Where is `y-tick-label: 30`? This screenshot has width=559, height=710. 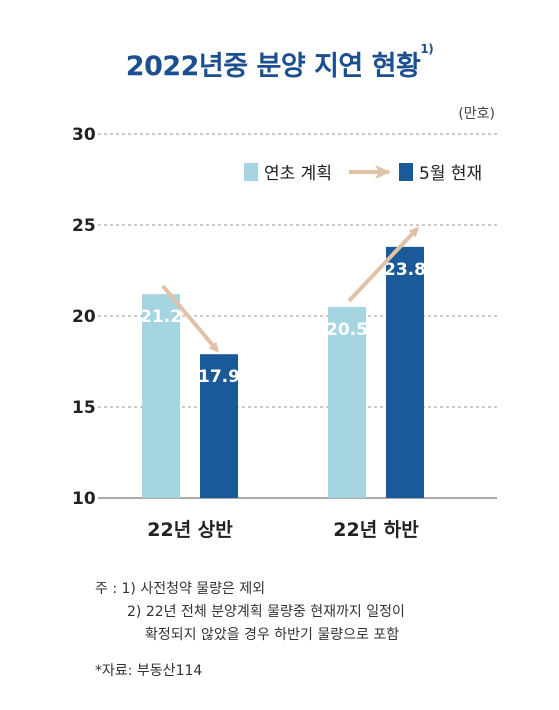 y-tick-label: 30 is located at coordinates (84, 135).